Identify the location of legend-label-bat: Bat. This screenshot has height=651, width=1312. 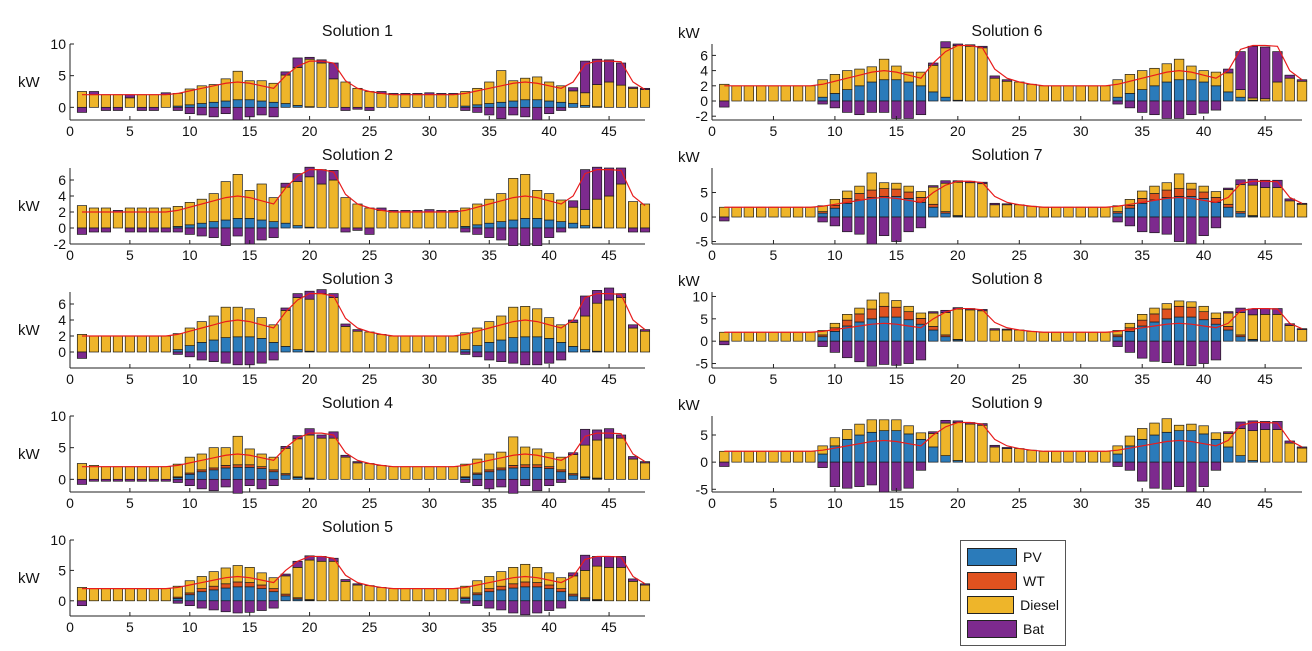
(1034, 629).